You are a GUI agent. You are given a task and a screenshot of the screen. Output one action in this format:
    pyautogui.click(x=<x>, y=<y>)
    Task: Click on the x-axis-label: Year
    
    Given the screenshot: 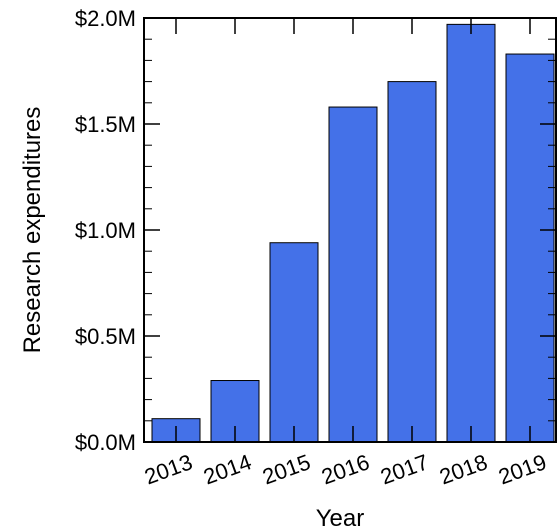 What is the action you would take?
    pyautogui.click(x=340, y=518)
    